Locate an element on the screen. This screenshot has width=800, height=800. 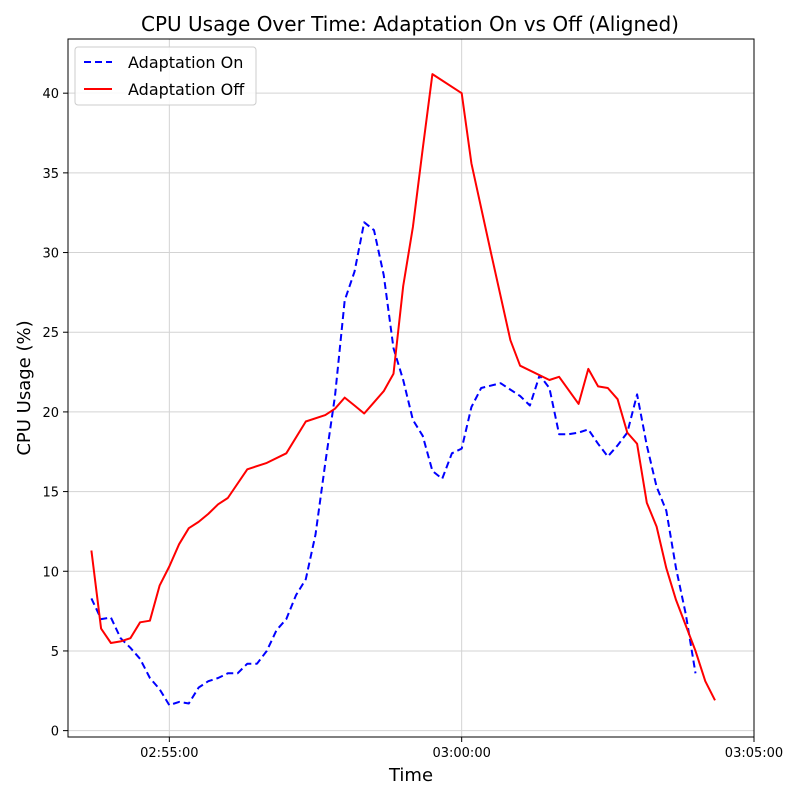
x-axis-label: Time is located at coordinates (410, 775).